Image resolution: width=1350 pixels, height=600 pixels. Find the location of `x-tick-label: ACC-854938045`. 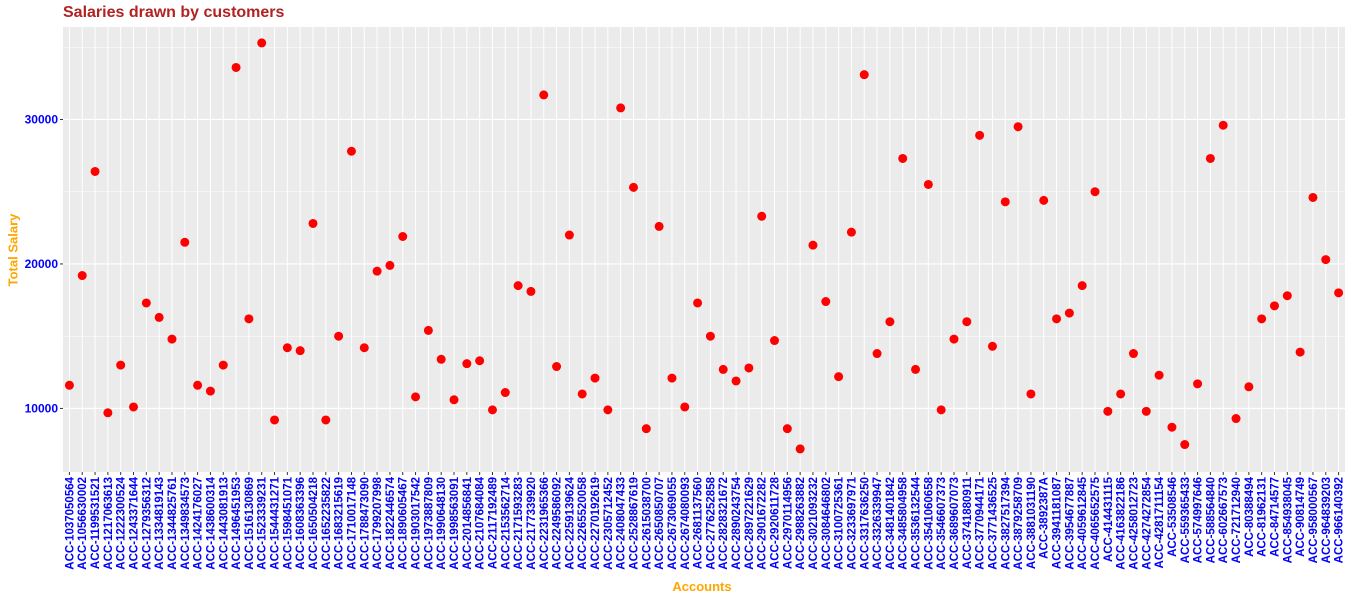

x-tick-label: ACC-854938045 is located at coordinates (1288, 519).